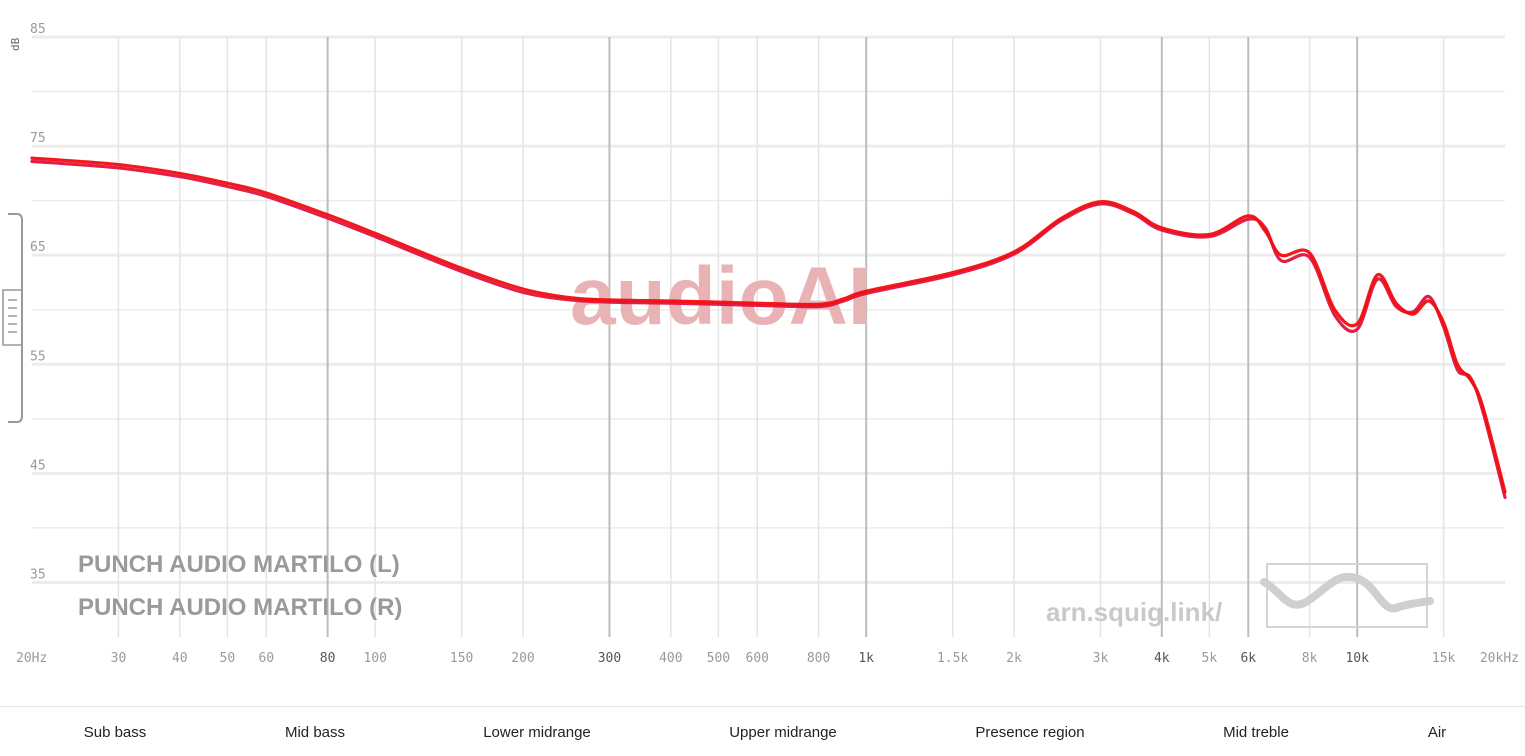  I want to click on x-tick-label: 30, so click(119, 658).